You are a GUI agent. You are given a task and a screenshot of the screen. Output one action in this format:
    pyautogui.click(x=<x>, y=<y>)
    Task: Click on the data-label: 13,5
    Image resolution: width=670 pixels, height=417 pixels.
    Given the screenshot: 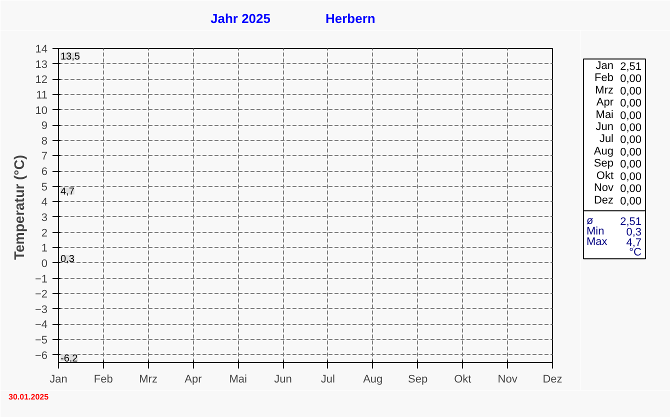 What is the action you would take?
    pyautogui.click(x=70, y=57)
    